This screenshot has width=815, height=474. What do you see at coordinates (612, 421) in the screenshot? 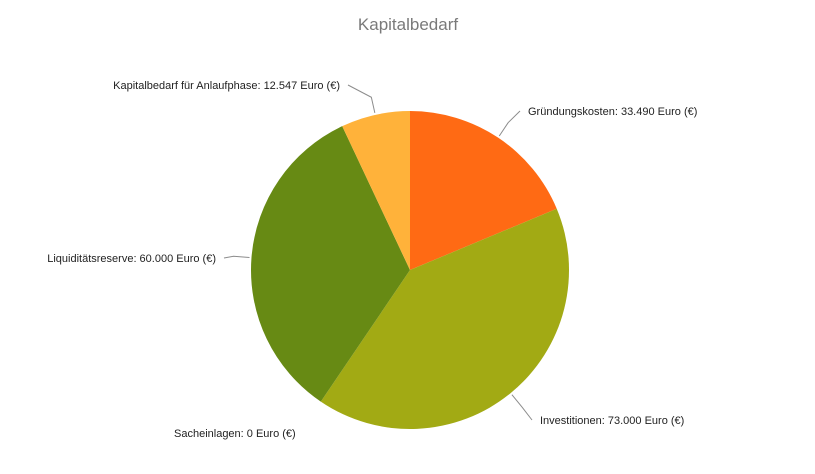
I see `slice-label-investitionen: Investitionen: 73.000 Euro (€)` at bounding box center [612, 421].